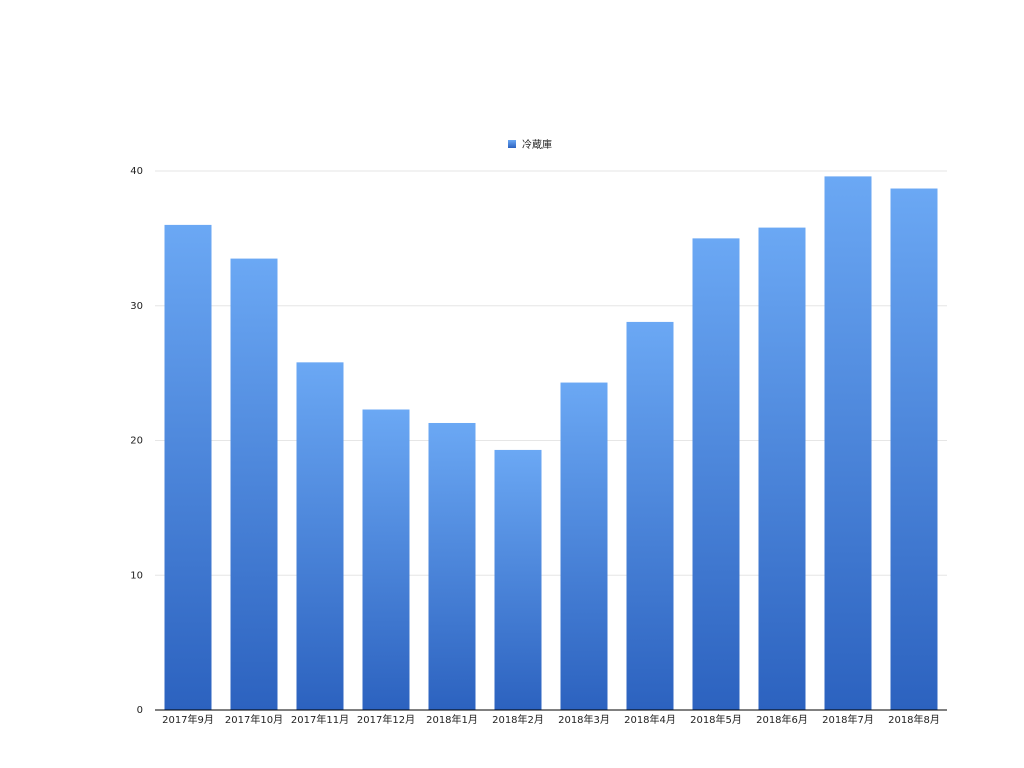 Image resolution: width=1024 pixels, height=768 pixels. Describe the element at coordinates (452, 719) in the screenshot. I see `x-tick-label: 2018年1月` at that location.